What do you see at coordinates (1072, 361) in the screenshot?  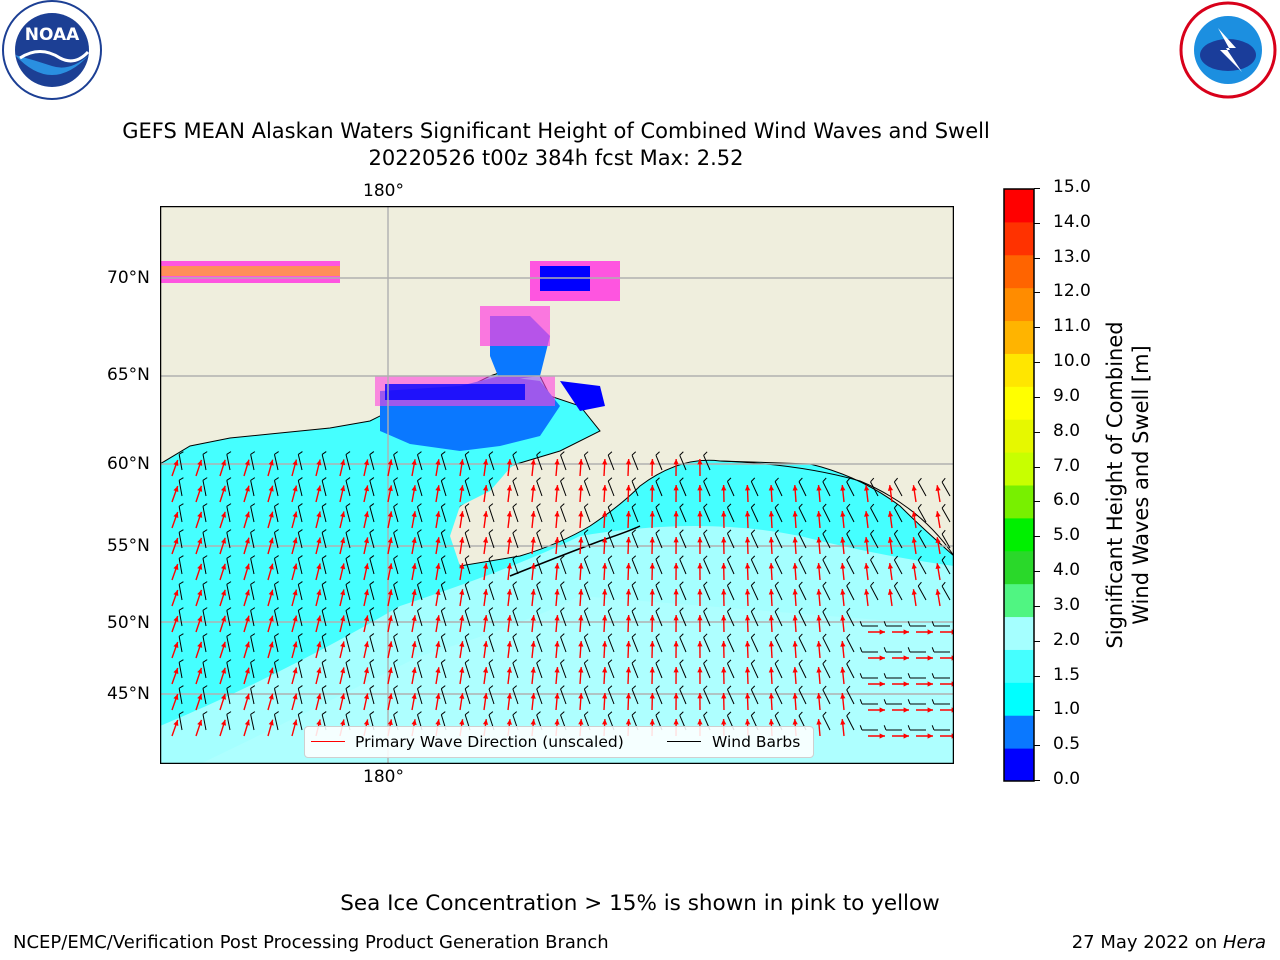 I see `colorbar-tick-label: 10.0` at bounding box center [1072, 361].